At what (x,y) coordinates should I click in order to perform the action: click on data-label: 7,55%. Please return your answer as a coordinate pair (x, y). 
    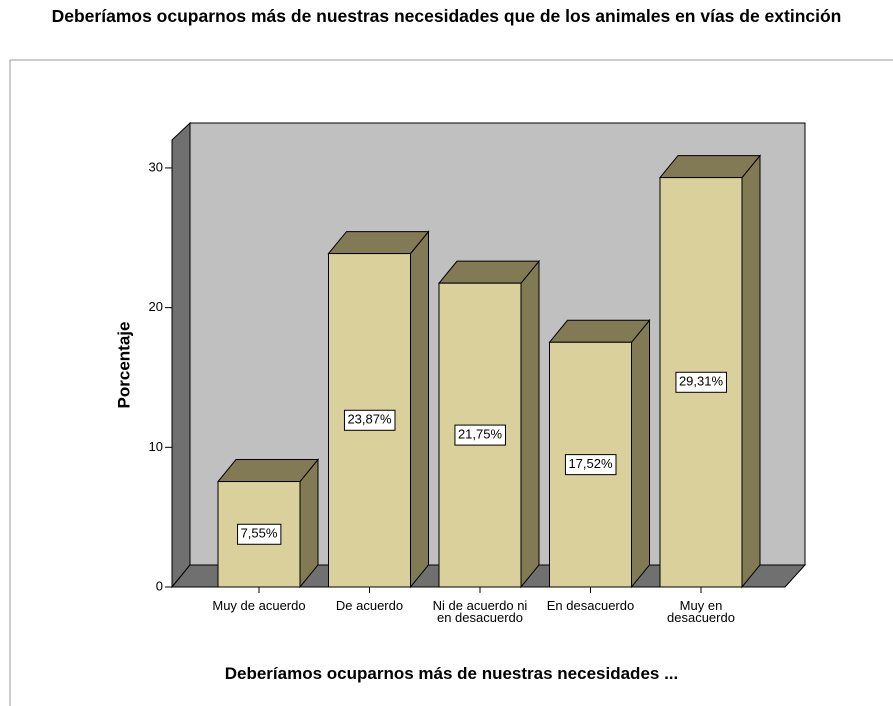
    Looking at the image, I should click on (259, 533).